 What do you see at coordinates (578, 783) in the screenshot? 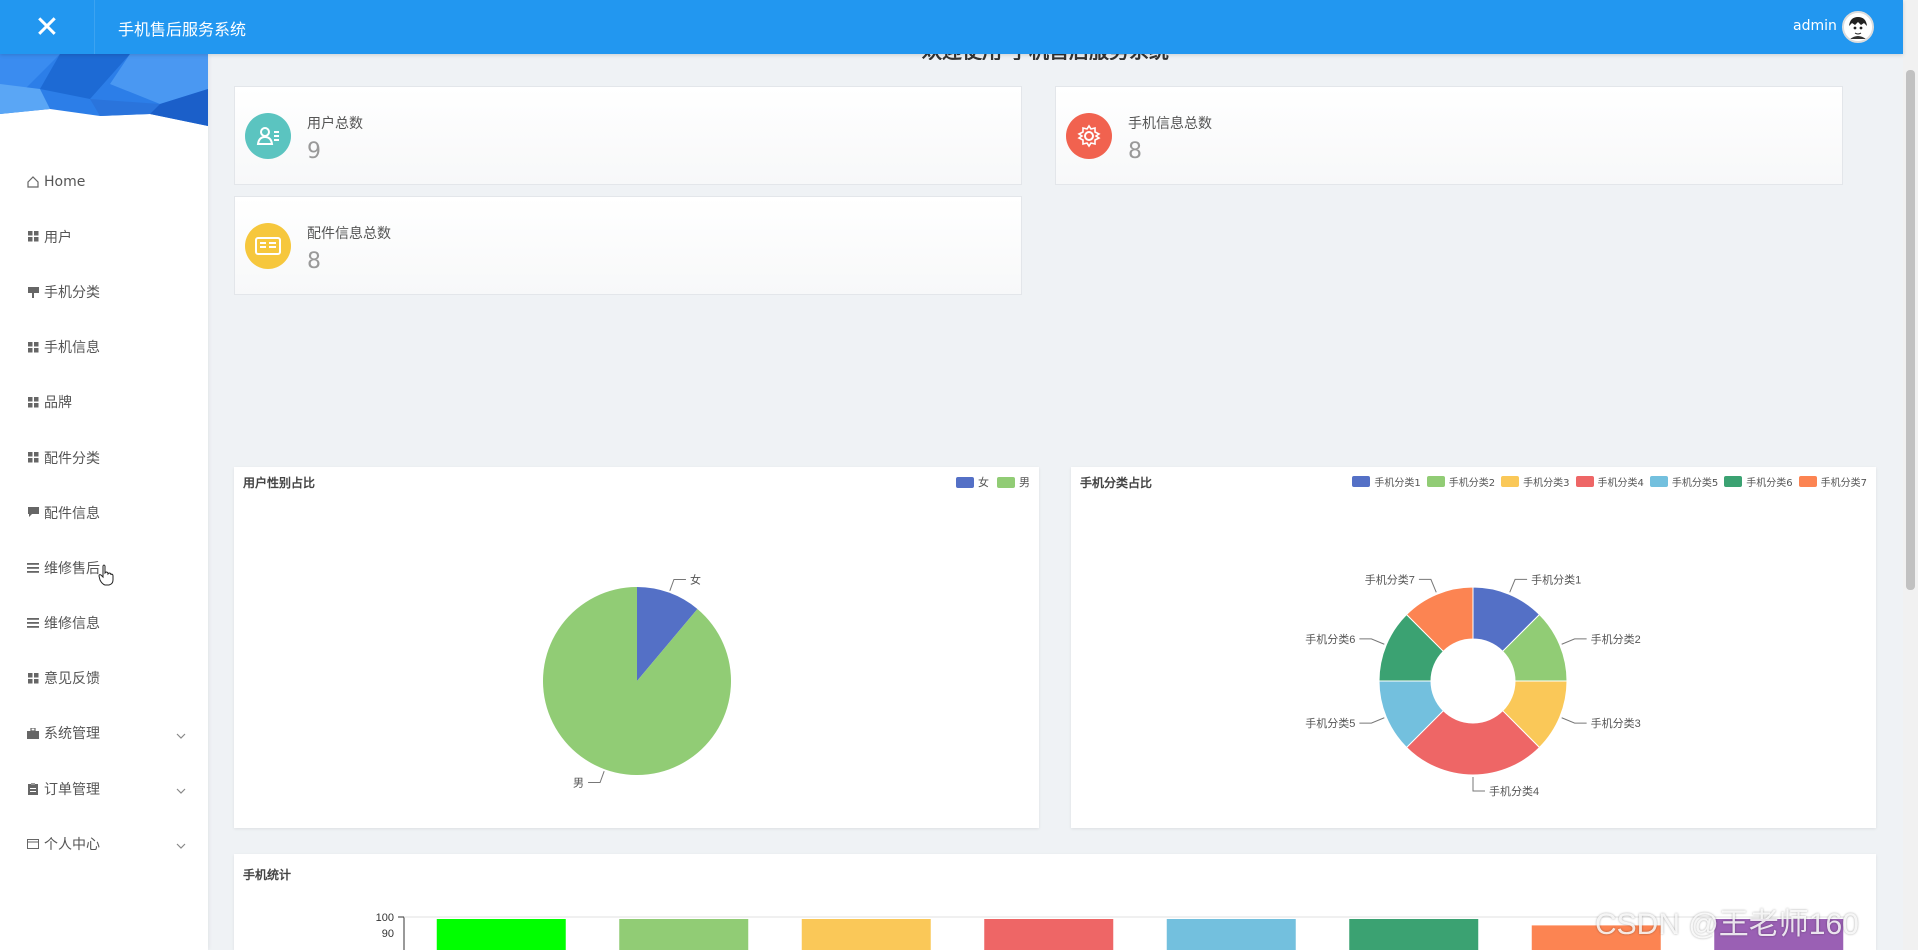
I see `slice-label: 男` at bounding box center [578, 783].